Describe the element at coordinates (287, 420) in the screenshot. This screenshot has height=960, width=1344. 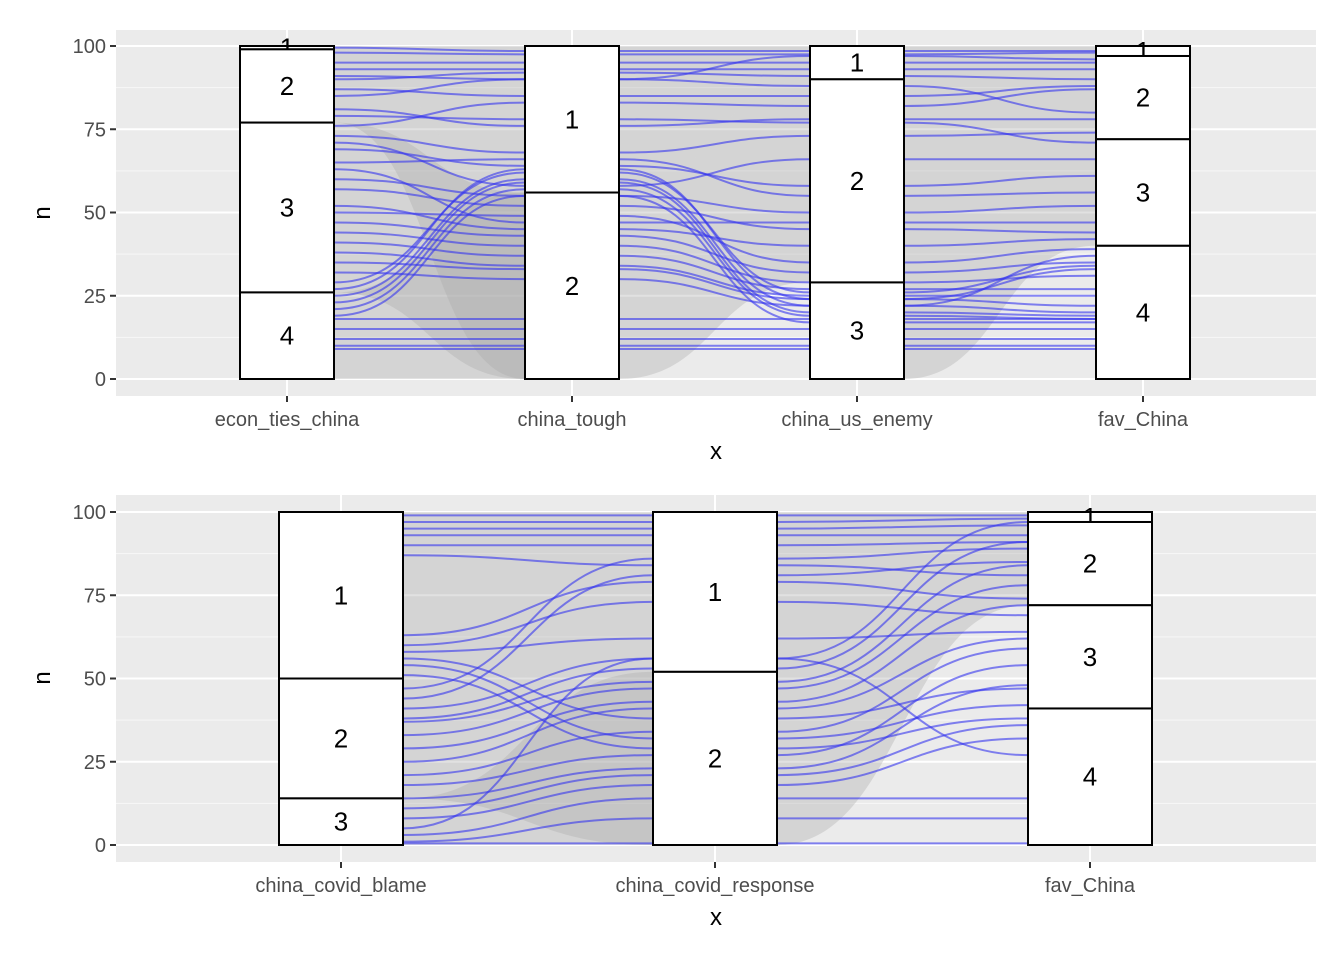
I see `x-tick-label: econ_ties_china` at that location.